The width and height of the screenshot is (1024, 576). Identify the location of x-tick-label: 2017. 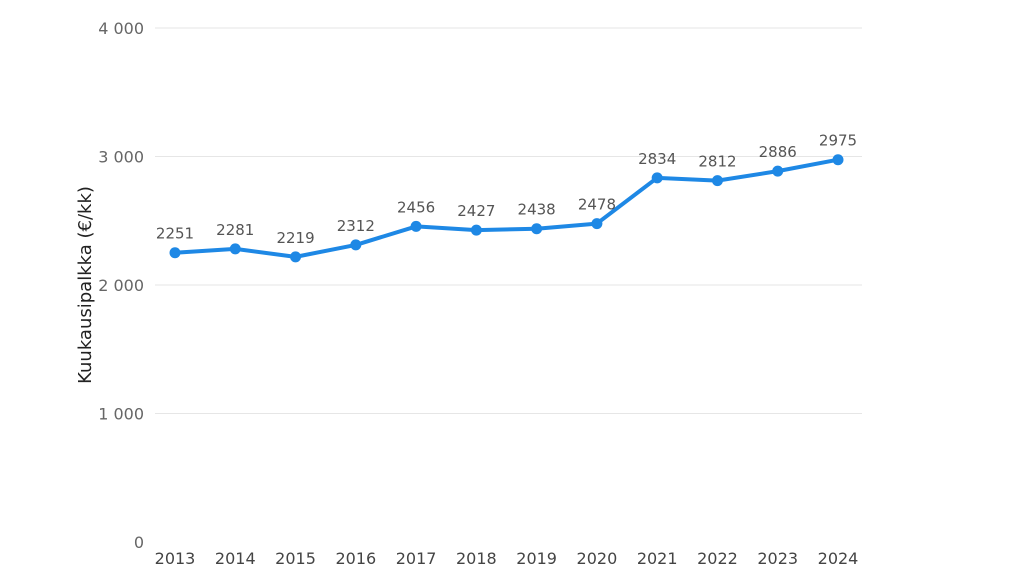
(416, 558).